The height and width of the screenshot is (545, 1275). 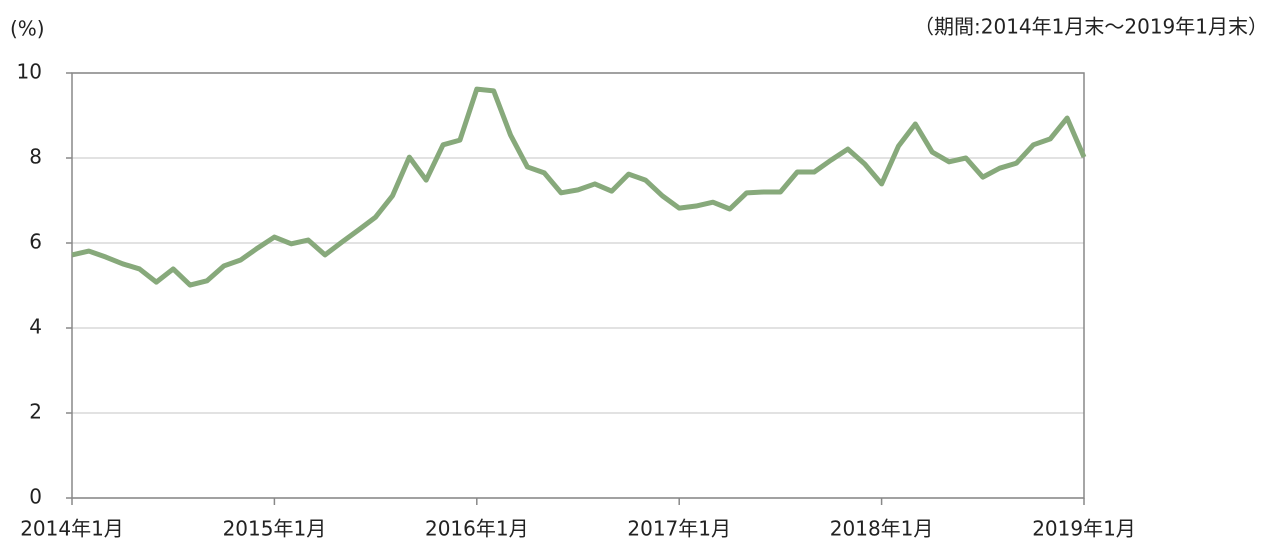 What do you see at coordinates (35, 412) in the screenshot?
I see `y-tick-label: 2` at bounding box center [35, 412].